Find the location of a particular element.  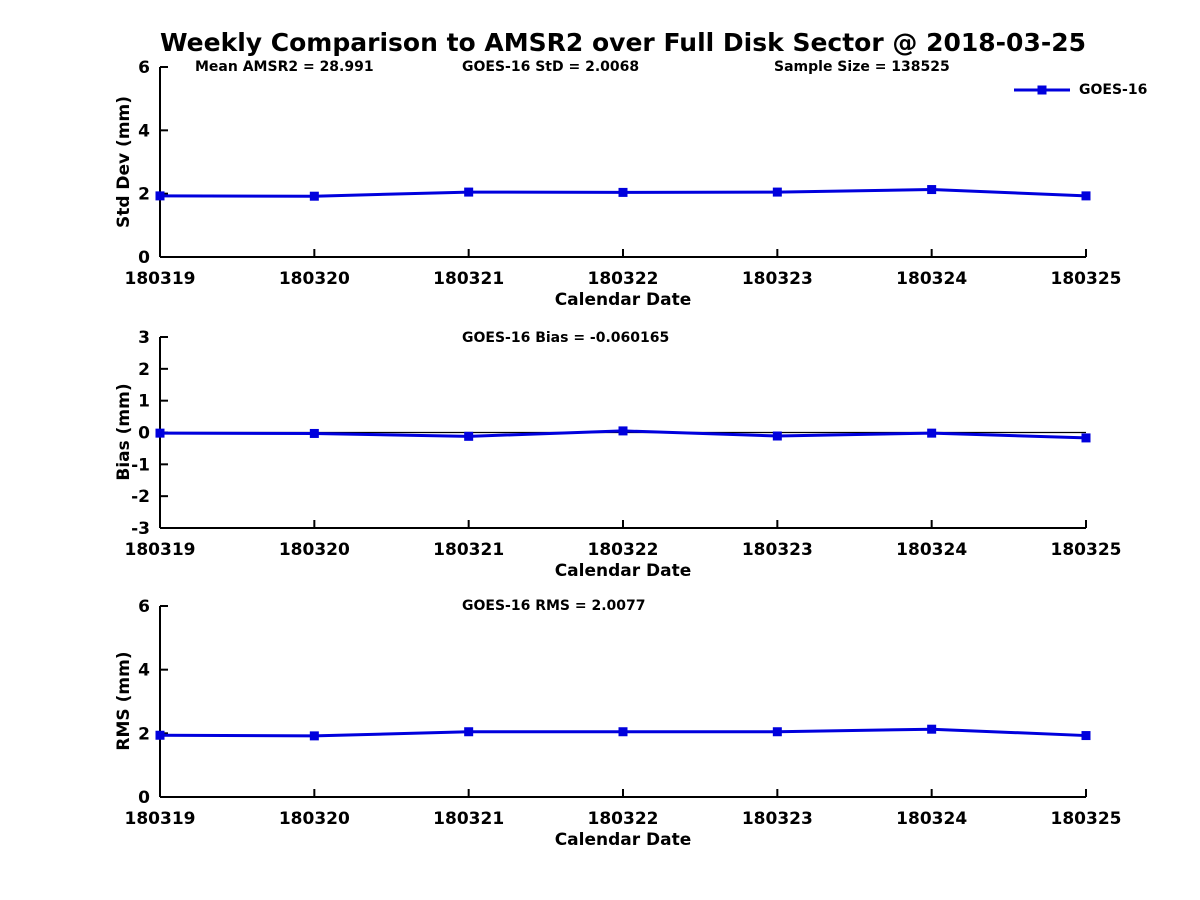

y-tick-label: 1 is located at coordinates (144, 402).